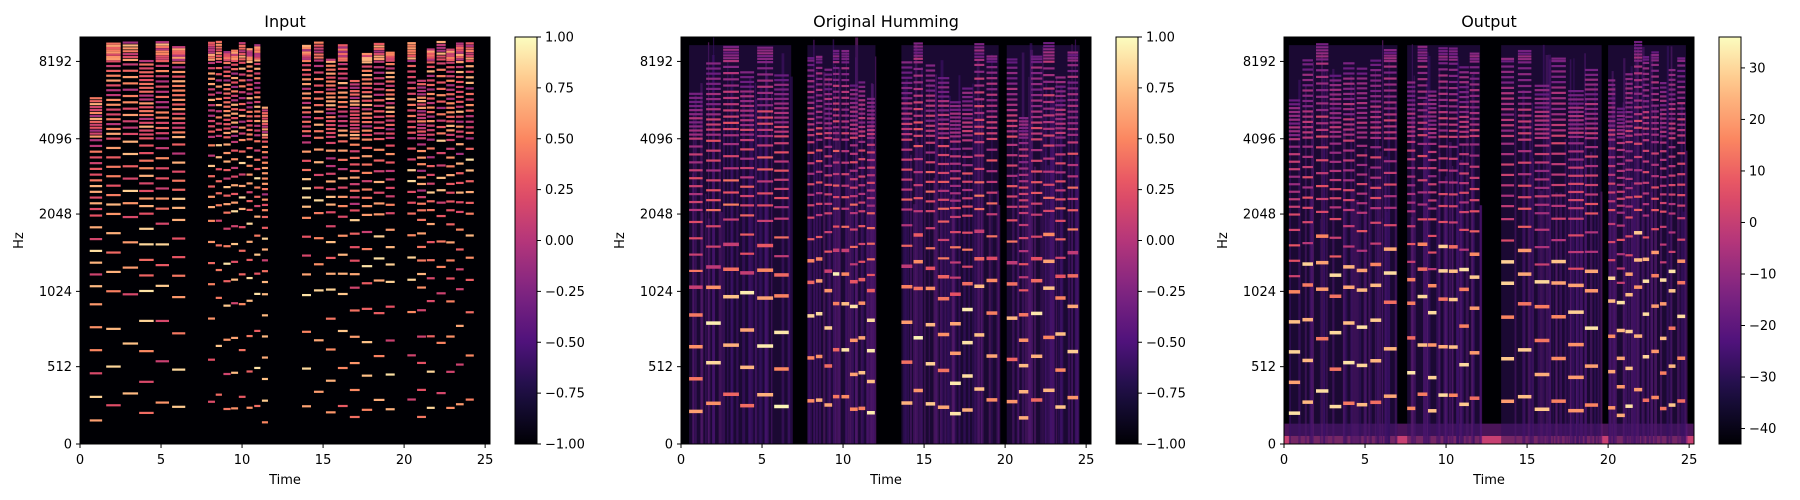 This screenshot has height=500, width=1800. Describe the element at coordinates (1762, 326) in the screenshot. I see `colorbar-tick-label: −20` at that location.